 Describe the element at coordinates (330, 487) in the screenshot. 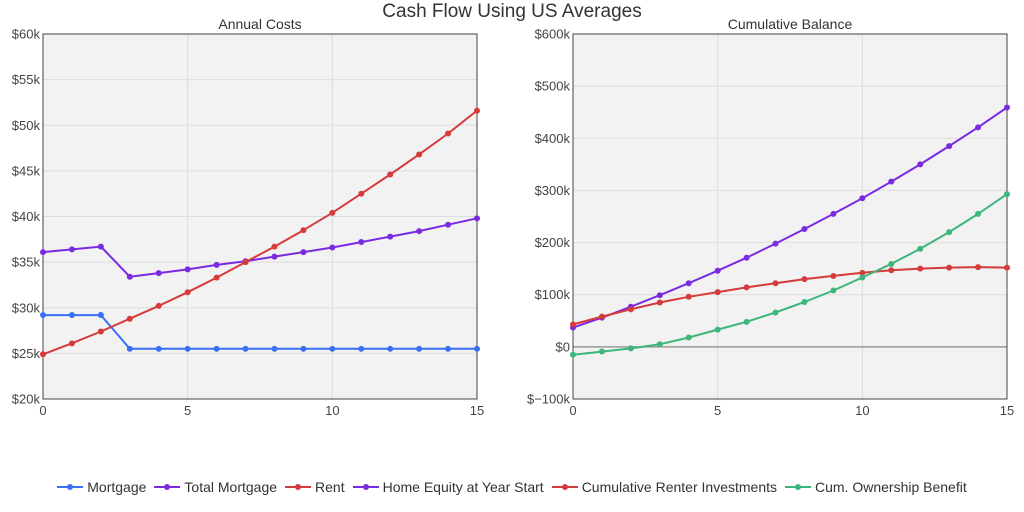

I see `legend-label: Rent` at that location.